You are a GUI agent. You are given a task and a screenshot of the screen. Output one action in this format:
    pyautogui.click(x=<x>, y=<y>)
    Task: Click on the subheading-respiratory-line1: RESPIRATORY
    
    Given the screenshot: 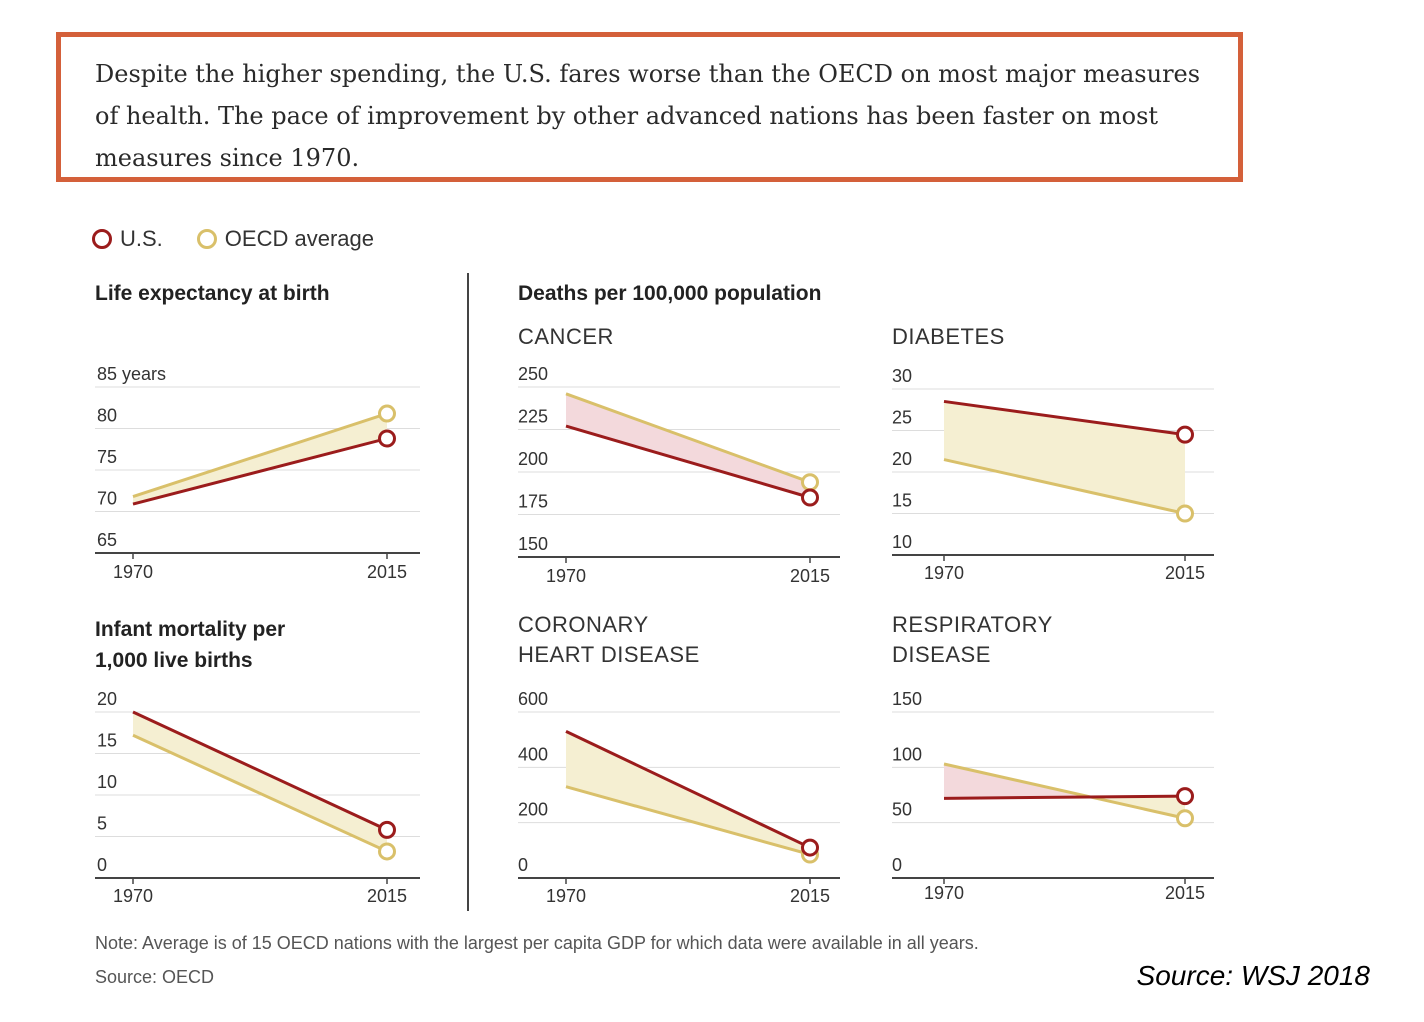 What is the action you would take?
    pyautogui.click(x=972, y=624)
    